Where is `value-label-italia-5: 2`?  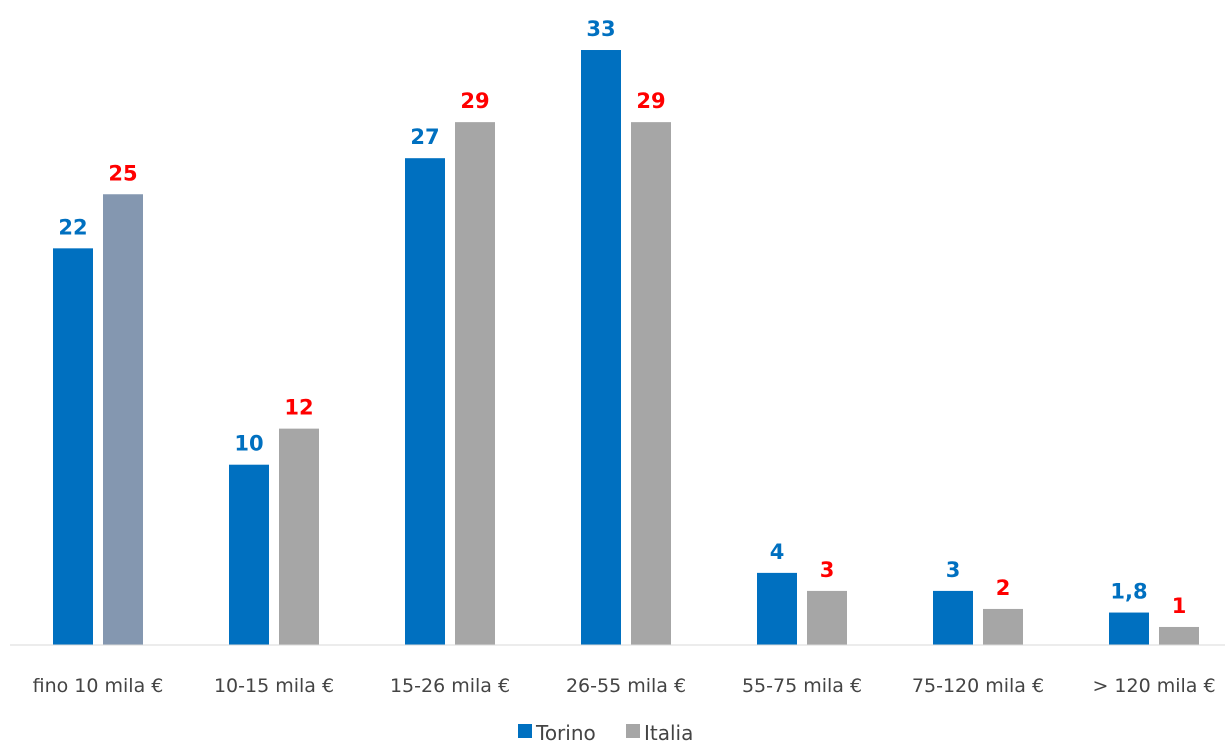
value-label-italia-5: 2 is located at coordinates (1003, 588).